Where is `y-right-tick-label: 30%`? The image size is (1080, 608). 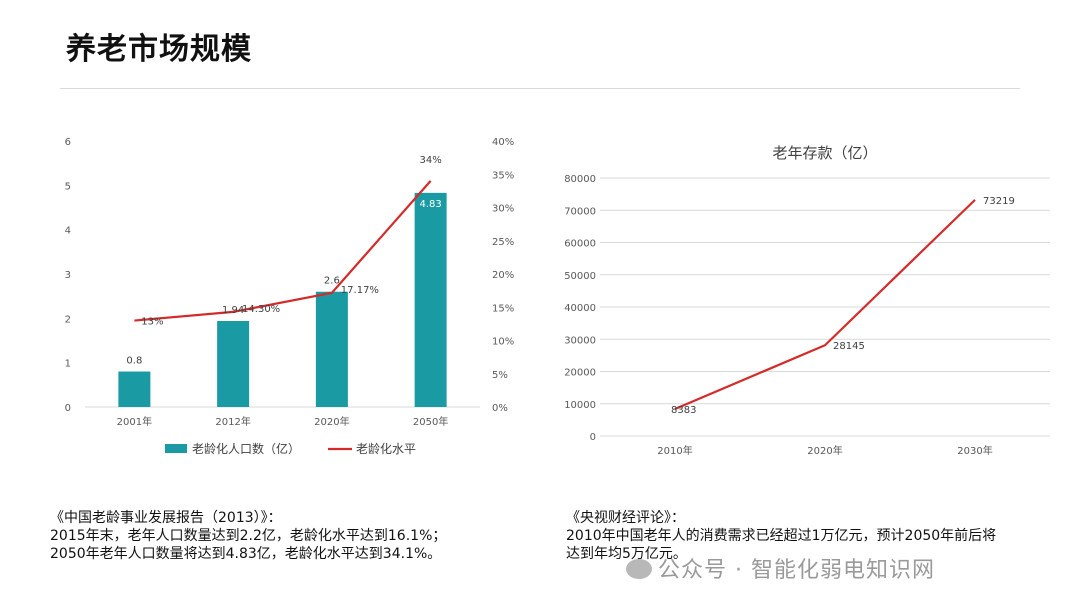
y-right-tick-label: 30% is located at coordinates (503, 209).